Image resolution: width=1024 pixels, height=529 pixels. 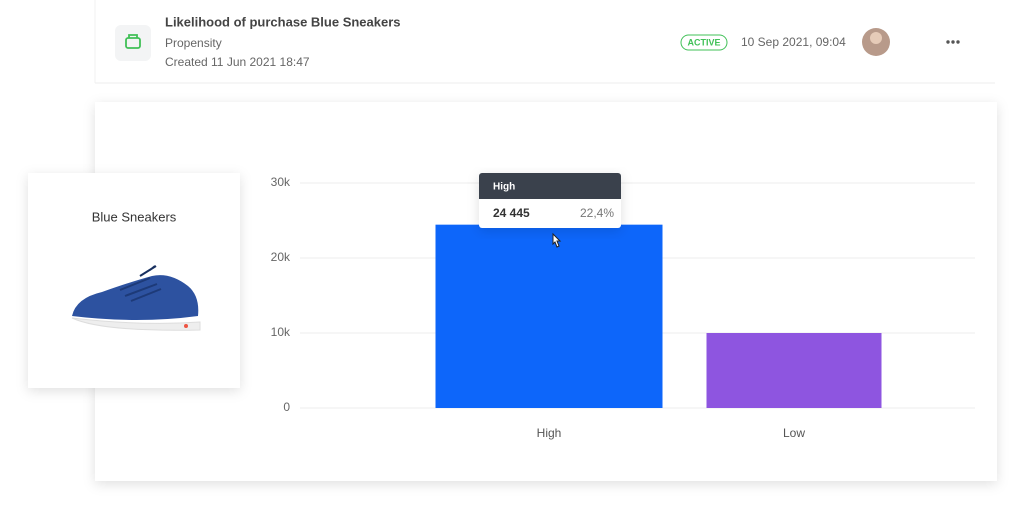 I want to click on y-tick-label: 20k, so click(x=281, y=257).